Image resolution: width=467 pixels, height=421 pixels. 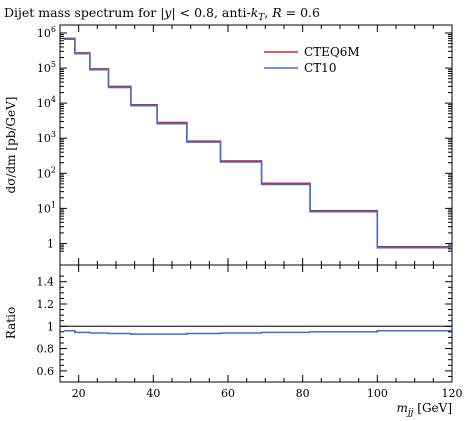 What do you see at coordinates (46, 282) in the screenshot?
I see `ratio-tick-label: 1.4` at bounding box center [46, 282].